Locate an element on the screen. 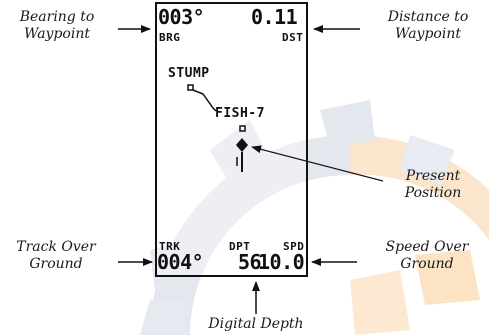 The height and width of the screenshot is (335, 489). waypoint-stump-marker is located at coordinates (190, 87).